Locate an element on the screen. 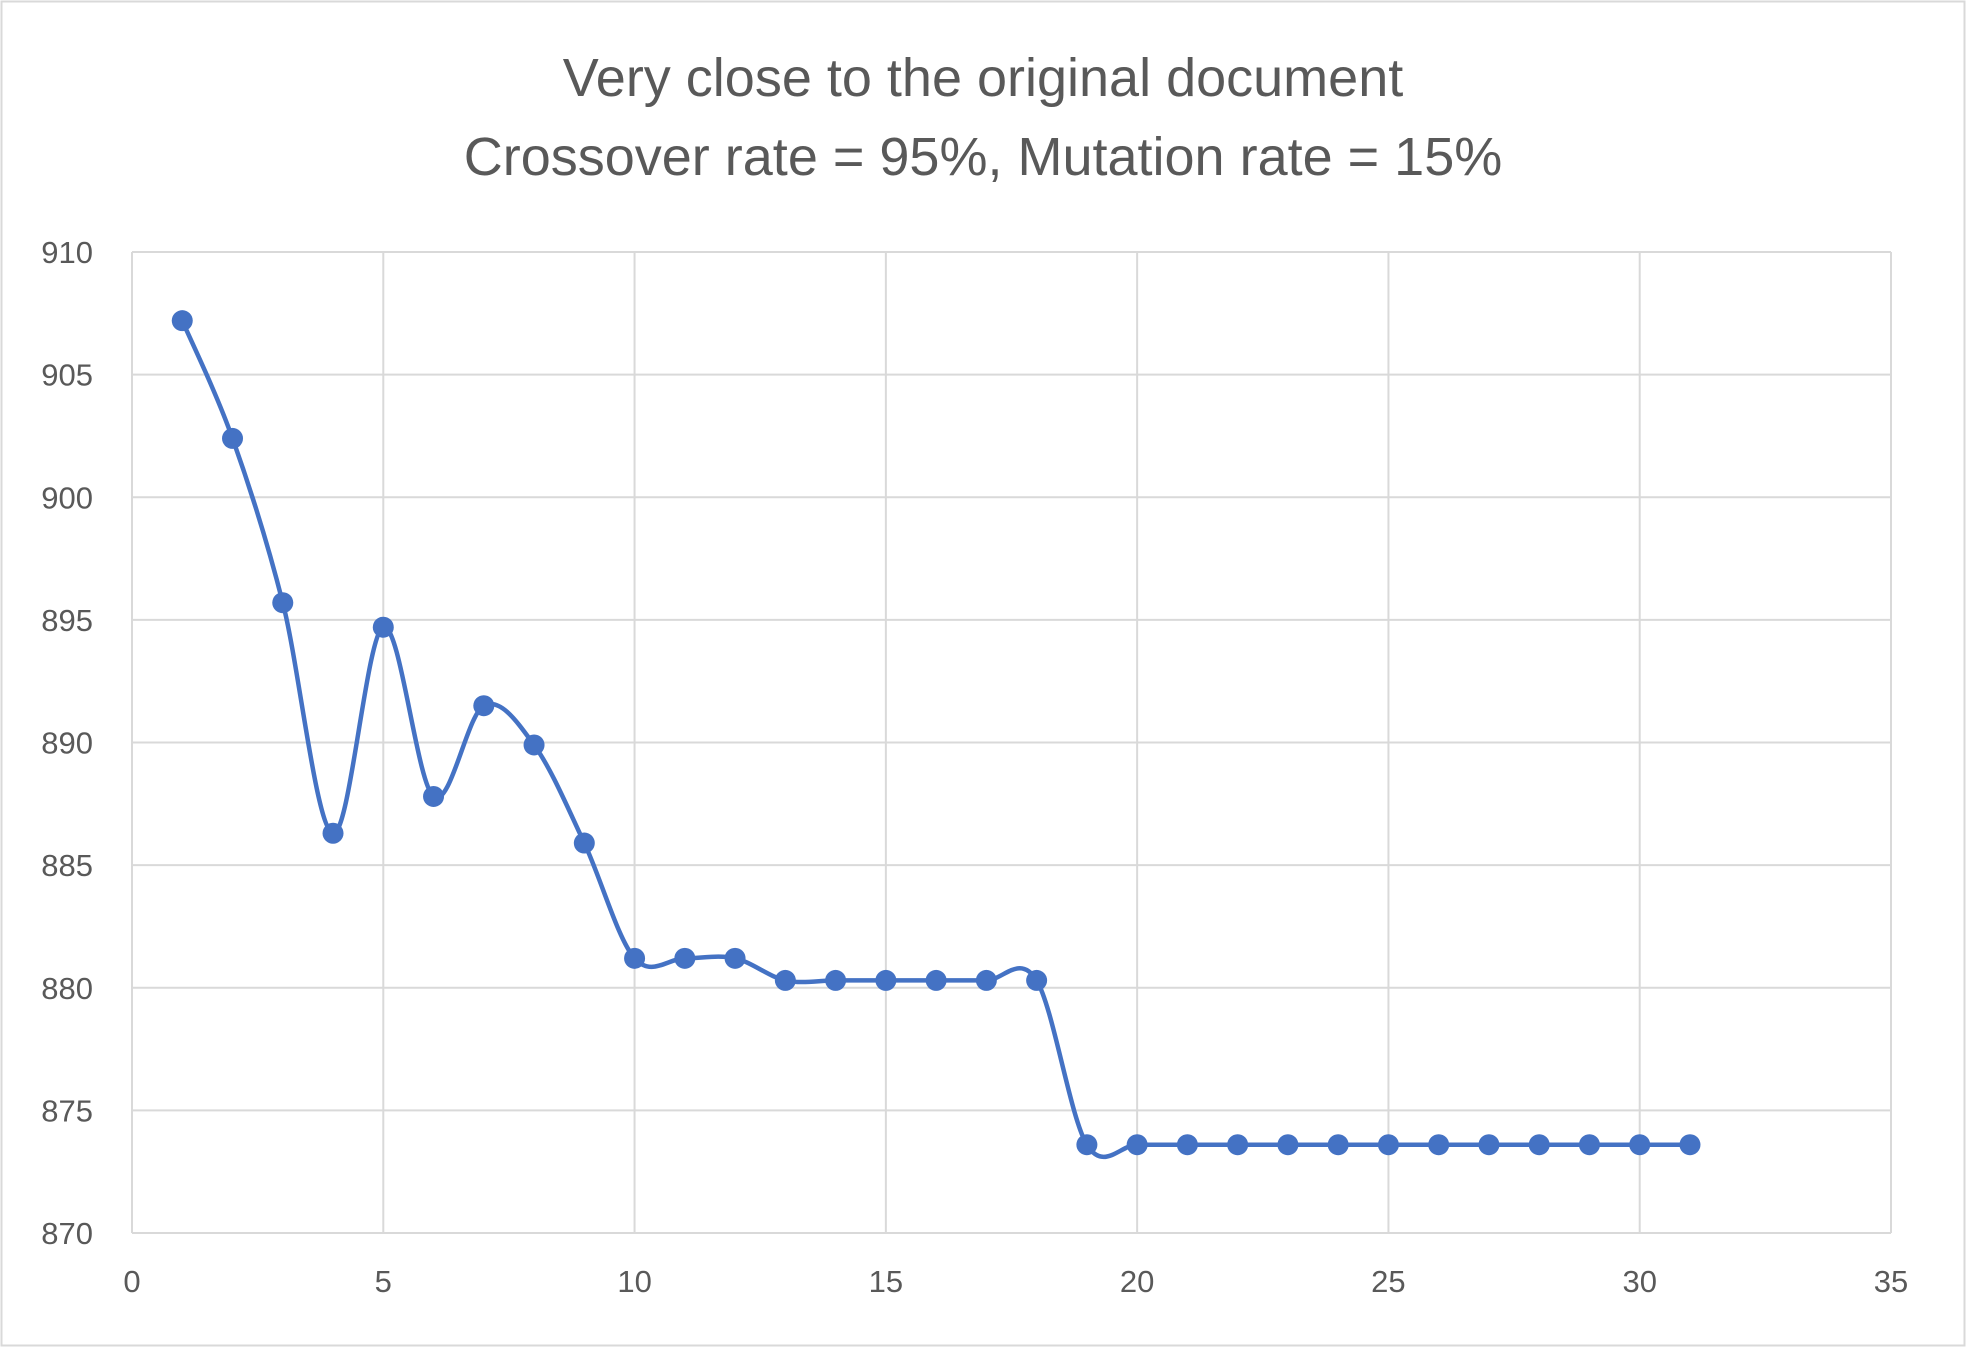  y-tick-label: 895 is located at coordinates (67, 620).